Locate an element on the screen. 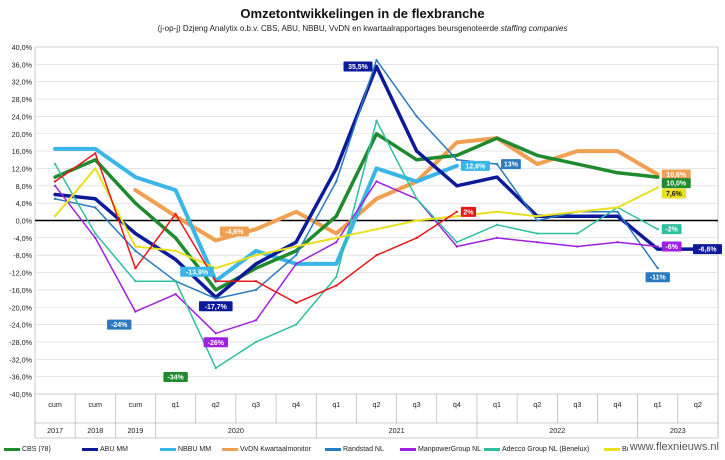 The image size is (725, 460). data-label: 35,5% is located at coordinates (358, 66).